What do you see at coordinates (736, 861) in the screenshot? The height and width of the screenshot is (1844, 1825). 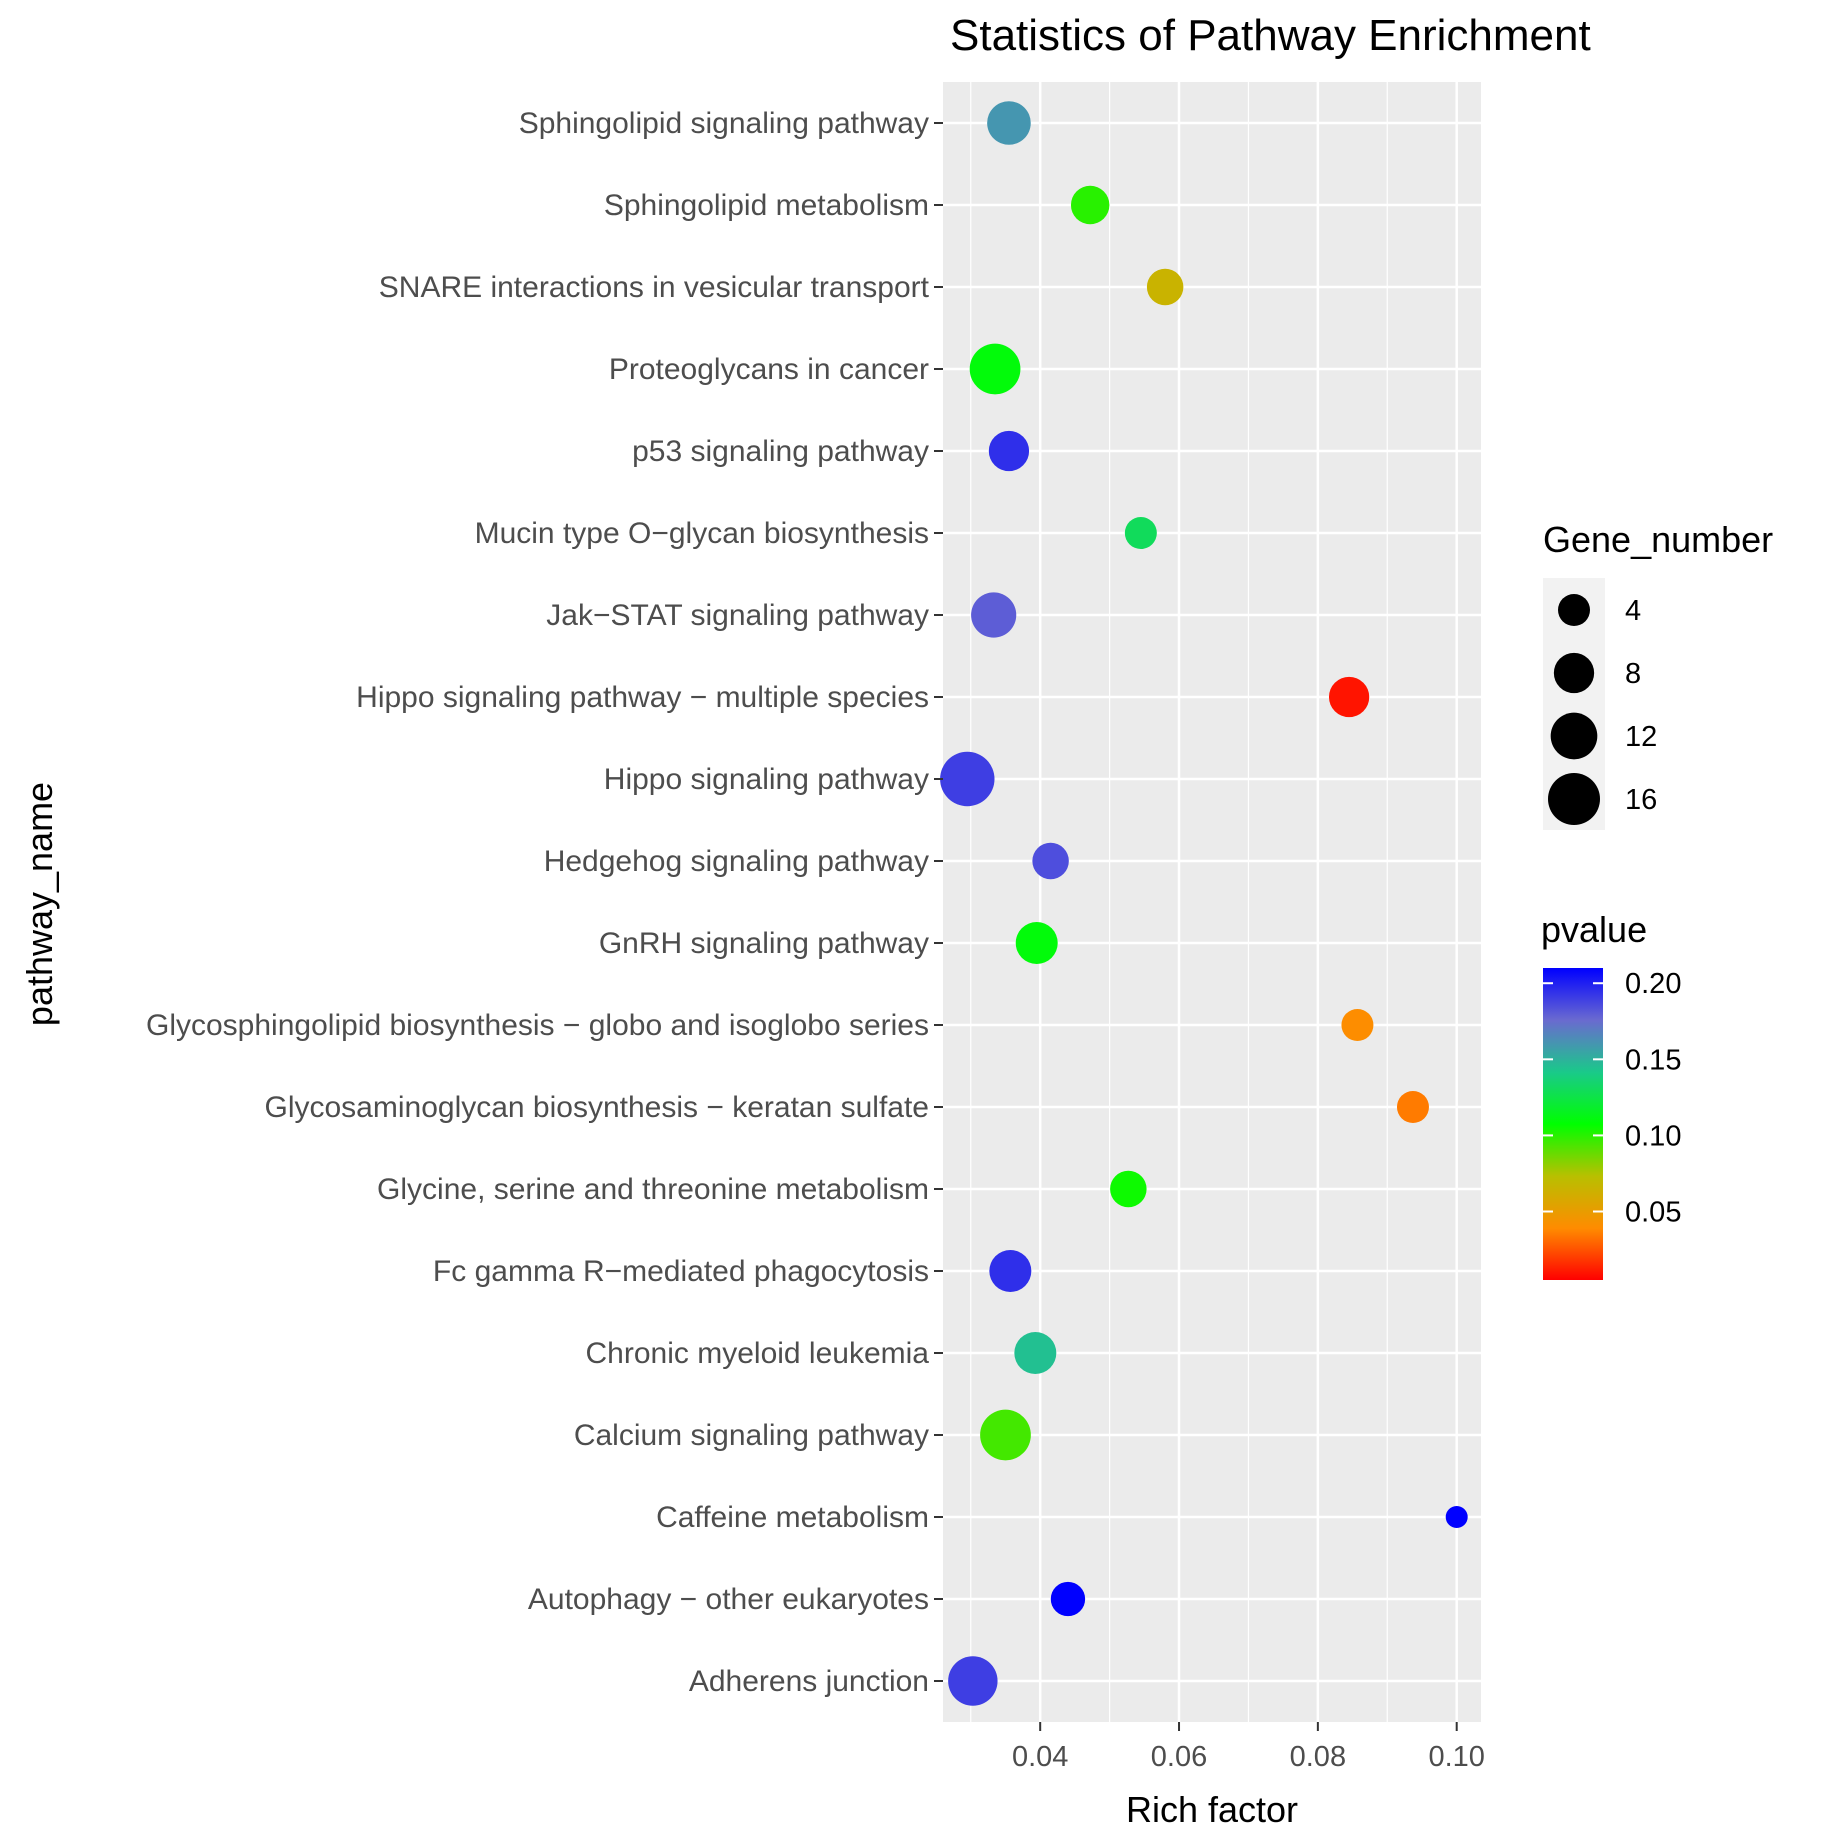 I see `y-tick-label: Hedgehog signaling pathway` at bounding box center [736, 861].